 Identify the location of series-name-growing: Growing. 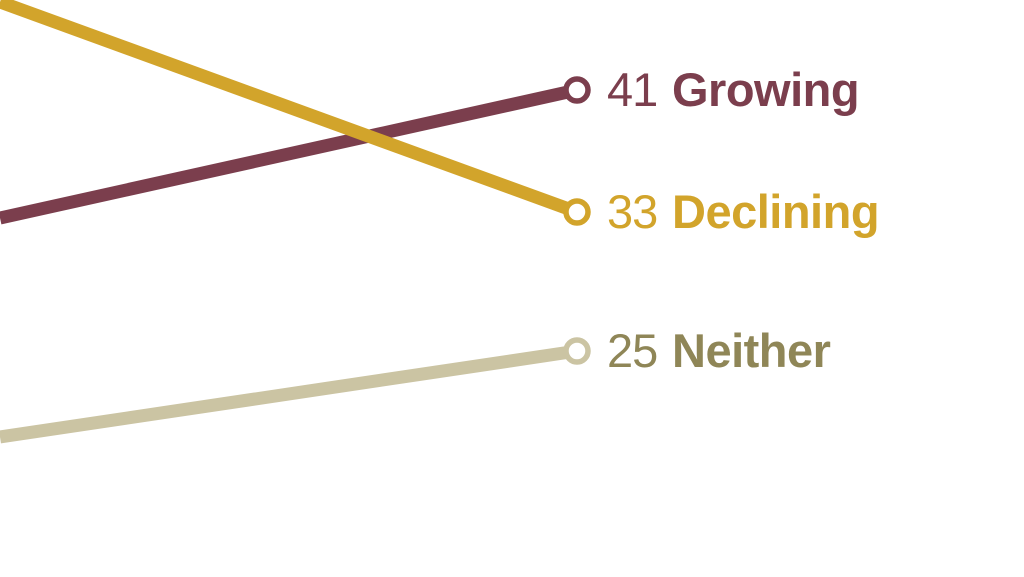
(766, 89).